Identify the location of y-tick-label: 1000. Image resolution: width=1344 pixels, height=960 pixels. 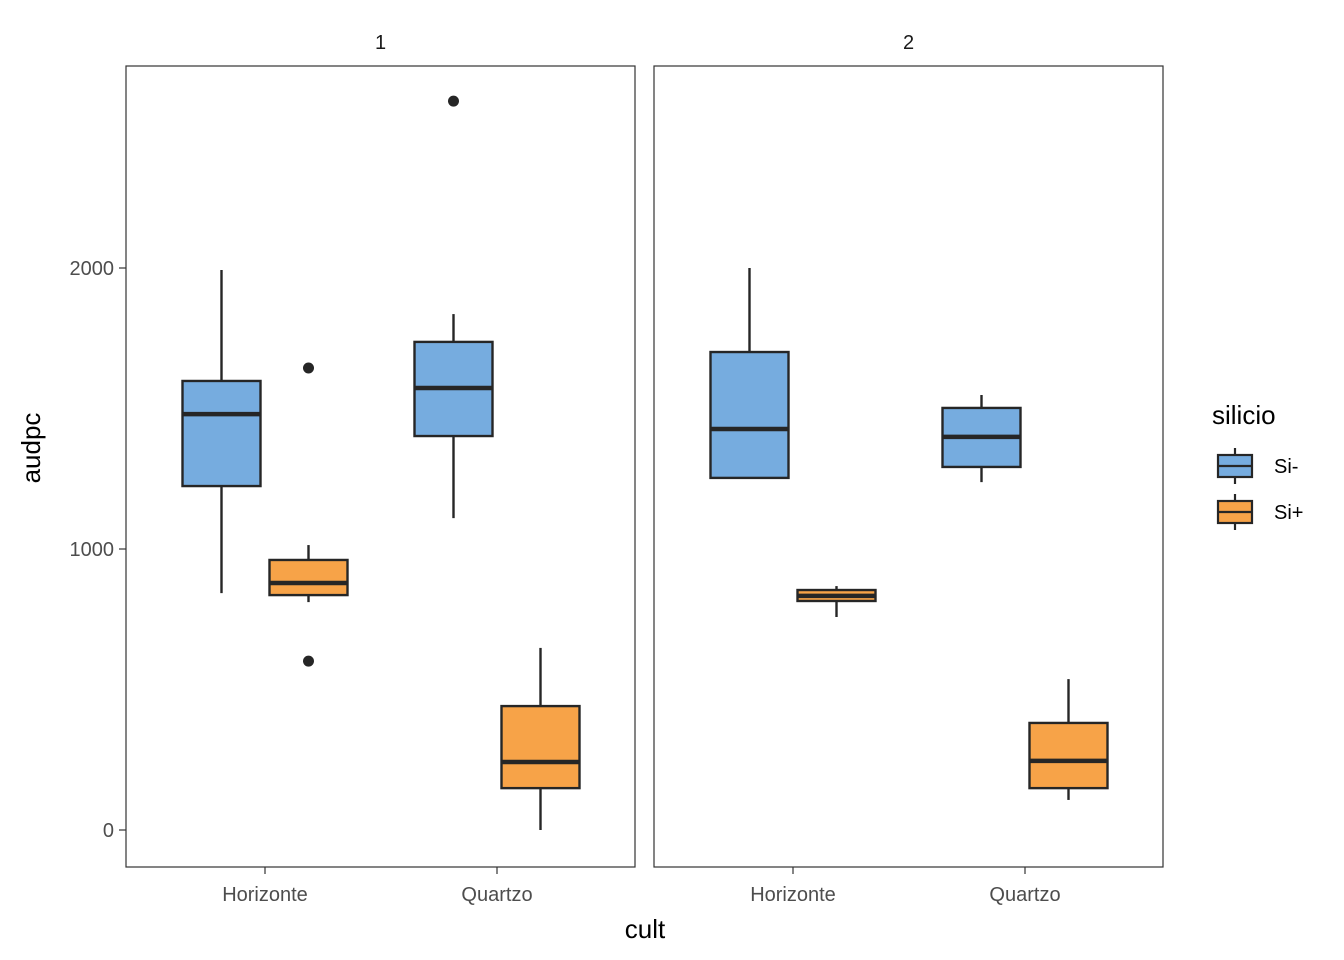
(92, 550).